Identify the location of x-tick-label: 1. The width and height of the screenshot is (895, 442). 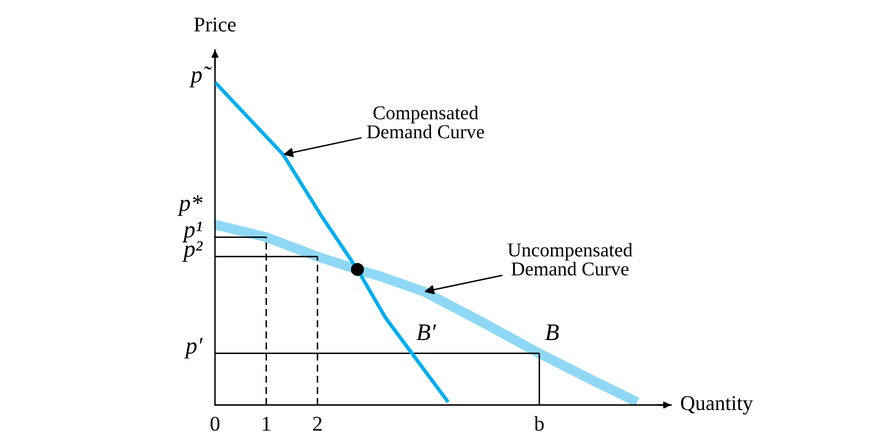
(266, 423).